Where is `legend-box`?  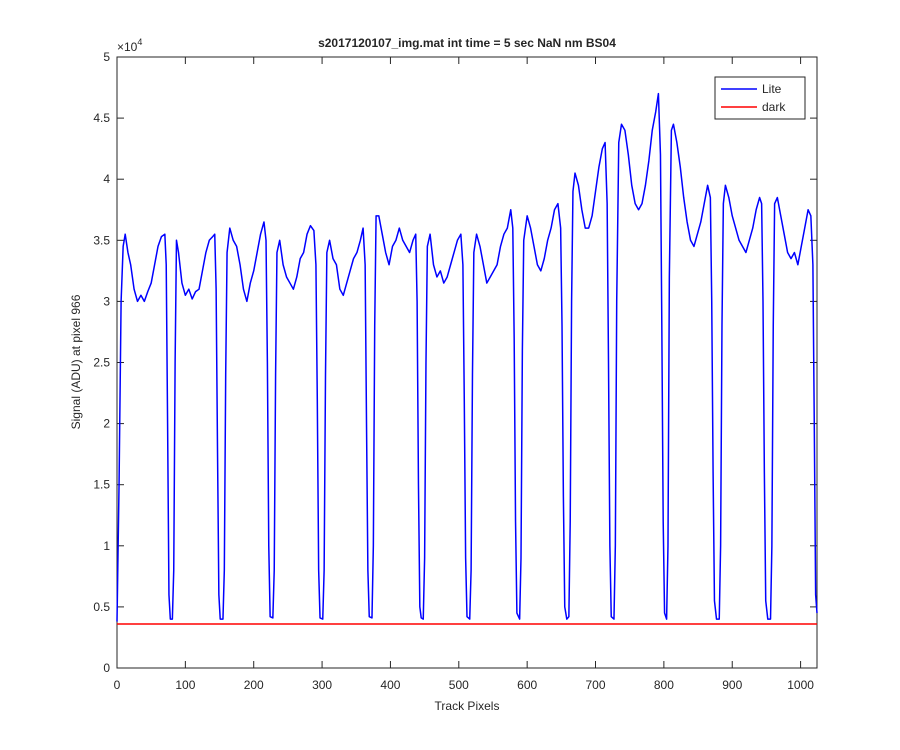
legend-box is located at coordinates (760, 98).